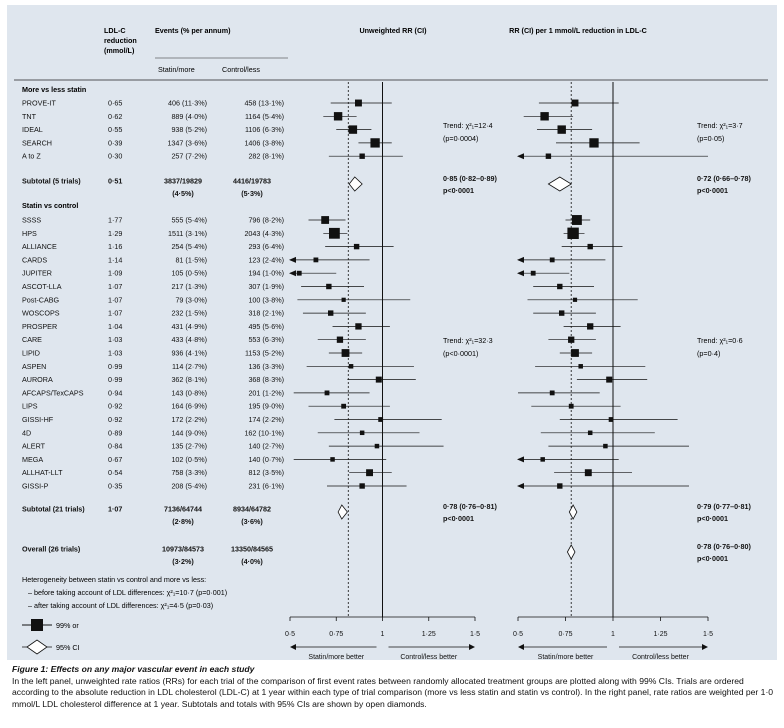 The image size is (784, 728). What do you see at coordinates (37, 273) in the screenshot?
I see `trial-name: JUPITER` at bounding box center [37, 273].